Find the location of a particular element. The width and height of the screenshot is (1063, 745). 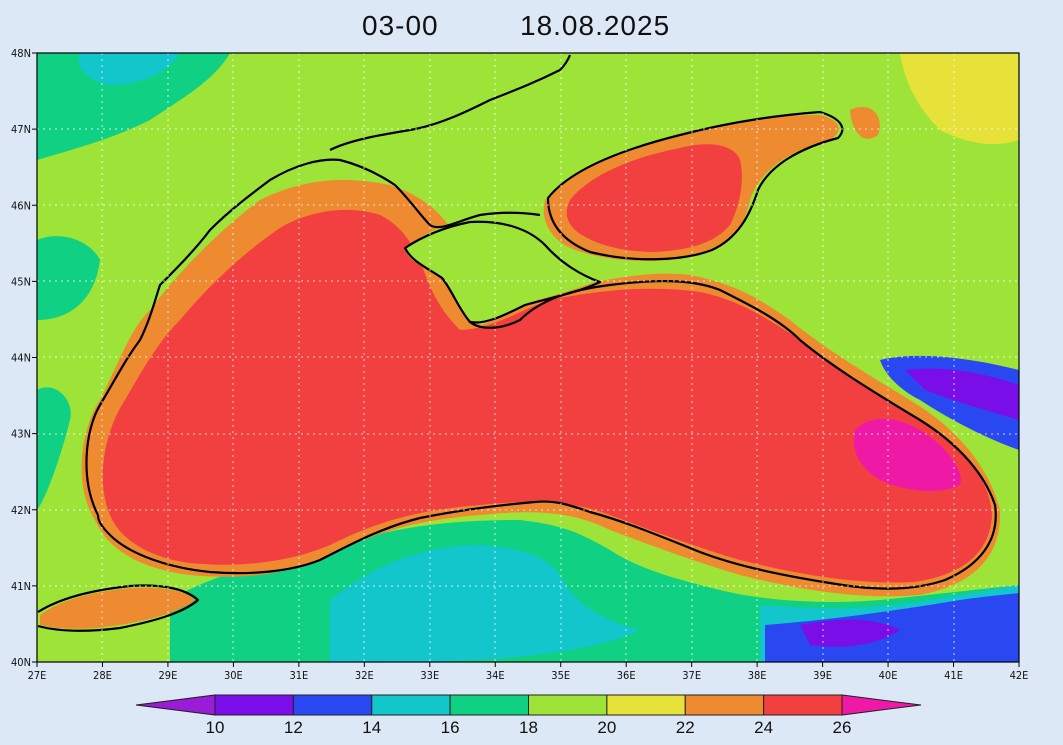

x-tick-label: 40E is located at coordinates (888, 675).